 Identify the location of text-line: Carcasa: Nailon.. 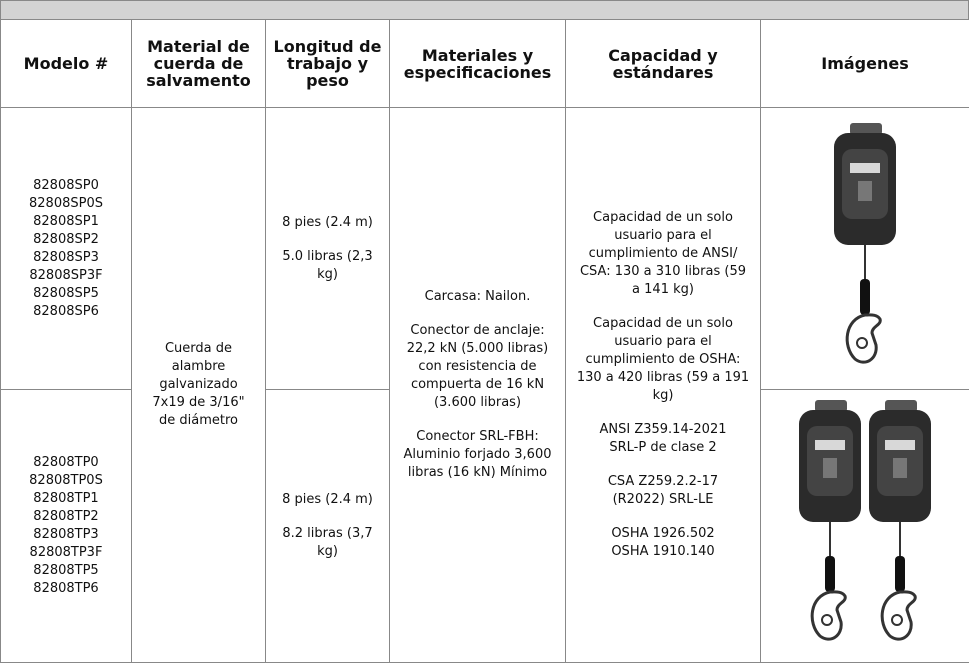
(477, 296).